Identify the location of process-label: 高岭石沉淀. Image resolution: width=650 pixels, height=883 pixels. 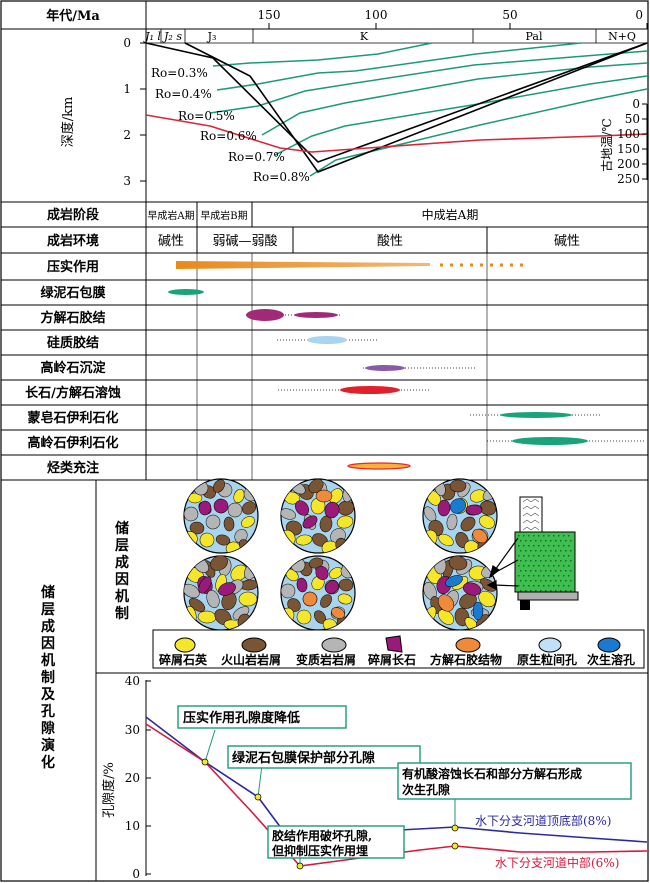
(73, 368).